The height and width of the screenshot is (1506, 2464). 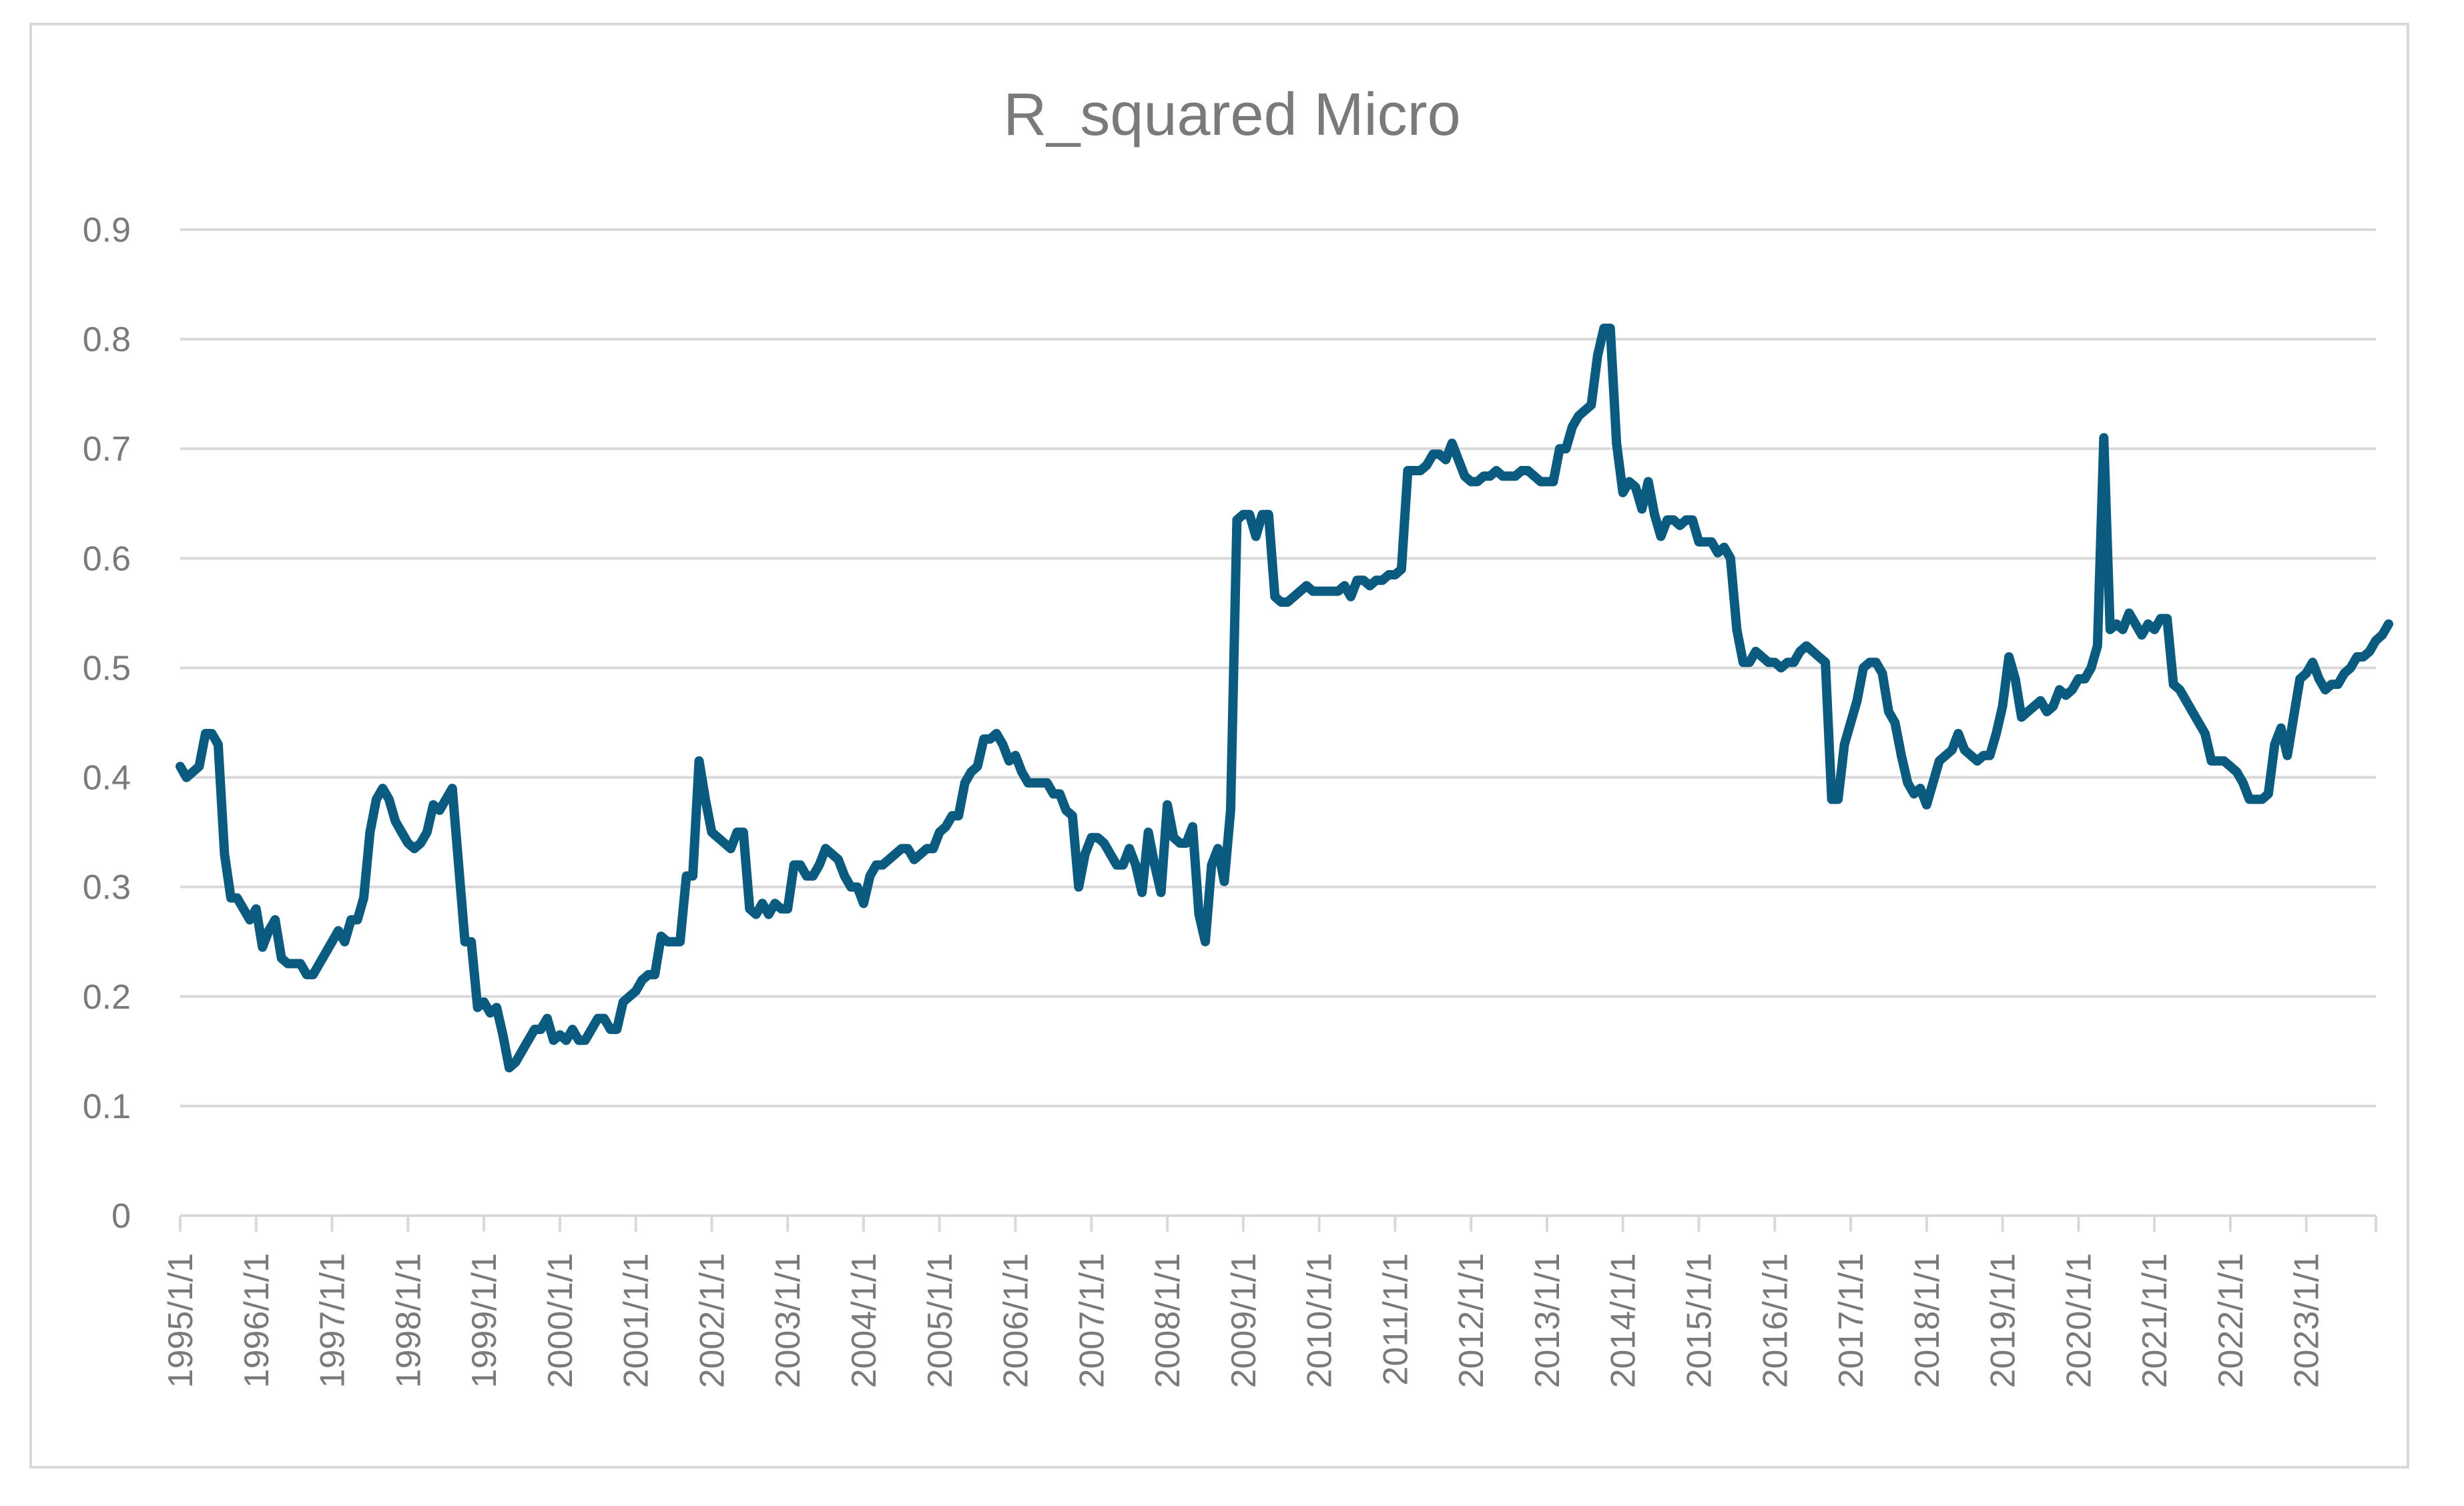 I want to click on x-tick-label: 2015/1/1, so click(x=1700, y=1320).